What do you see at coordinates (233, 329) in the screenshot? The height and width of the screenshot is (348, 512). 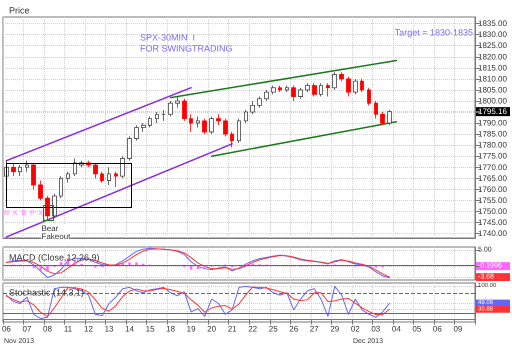 I see `x-tick-label: 21` at bounding box center [233, 329].